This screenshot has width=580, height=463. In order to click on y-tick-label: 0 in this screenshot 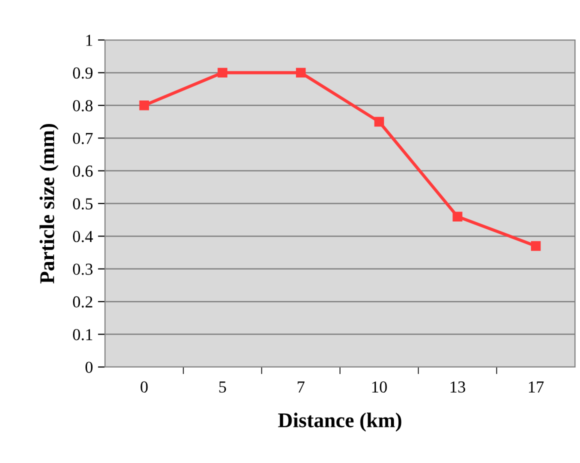, I will do `click(89, 367)`.